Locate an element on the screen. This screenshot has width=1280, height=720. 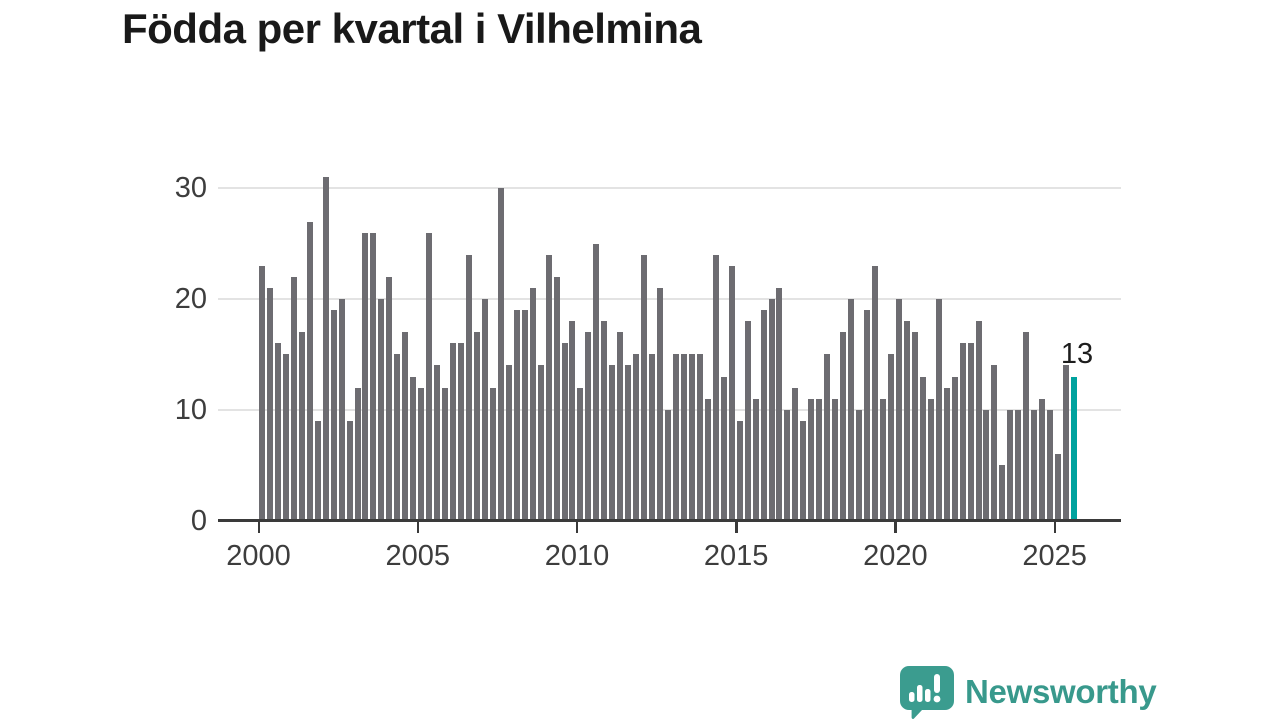
y-axis-tick-label: 20 is located at coordinates (190, 299).